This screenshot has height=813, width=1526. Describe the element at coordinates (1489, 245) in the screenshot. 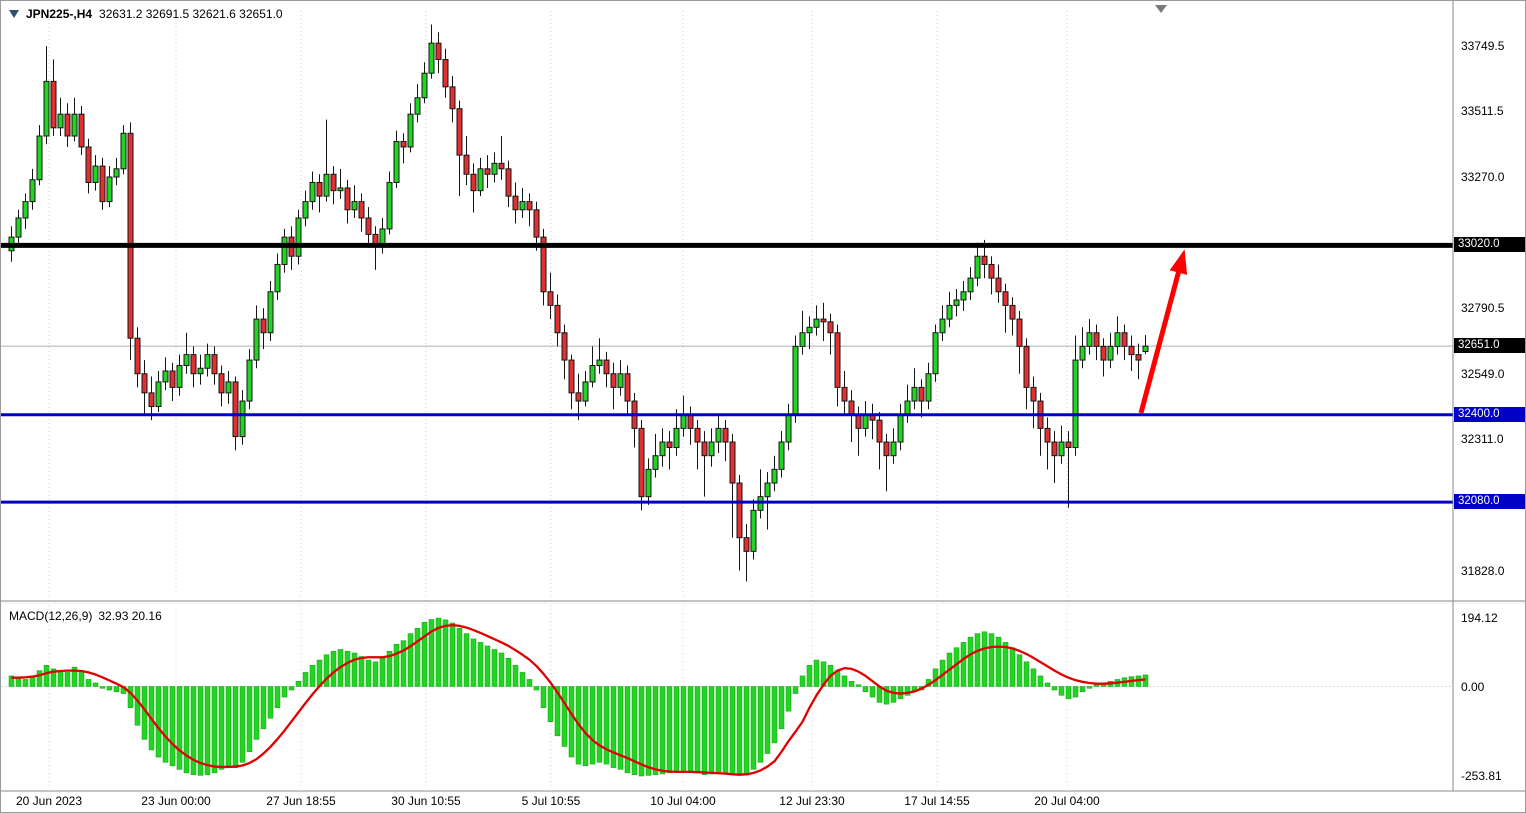

I see `price-badge-33020.0: 33020.0` at that location.